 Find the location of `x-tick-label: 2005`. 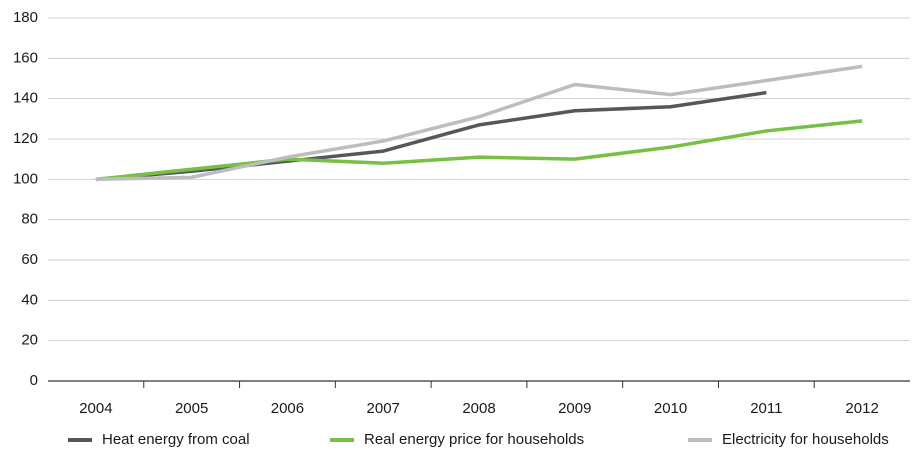

x-tick-label: 2005 is located at coordinates (191, 408).